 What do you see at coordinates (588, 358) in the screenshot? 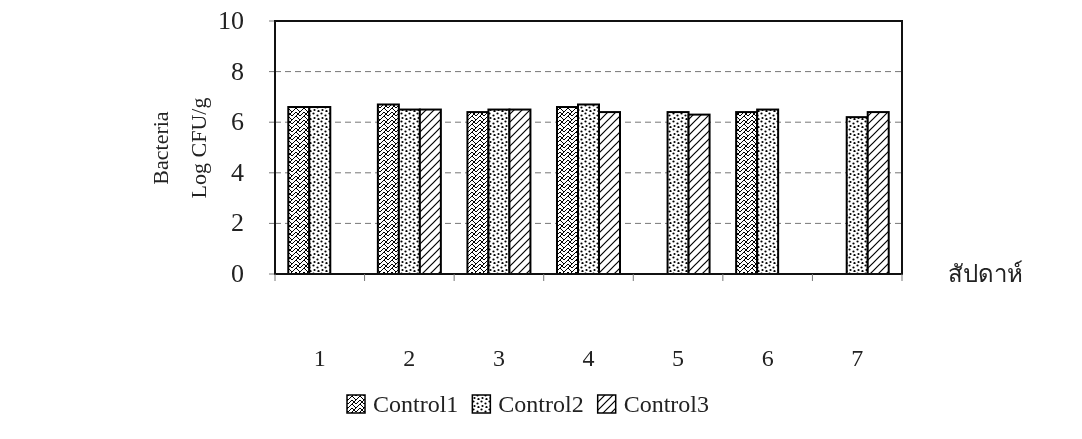
I see `x-tick-label: 4` at bounding box center [588, 358].